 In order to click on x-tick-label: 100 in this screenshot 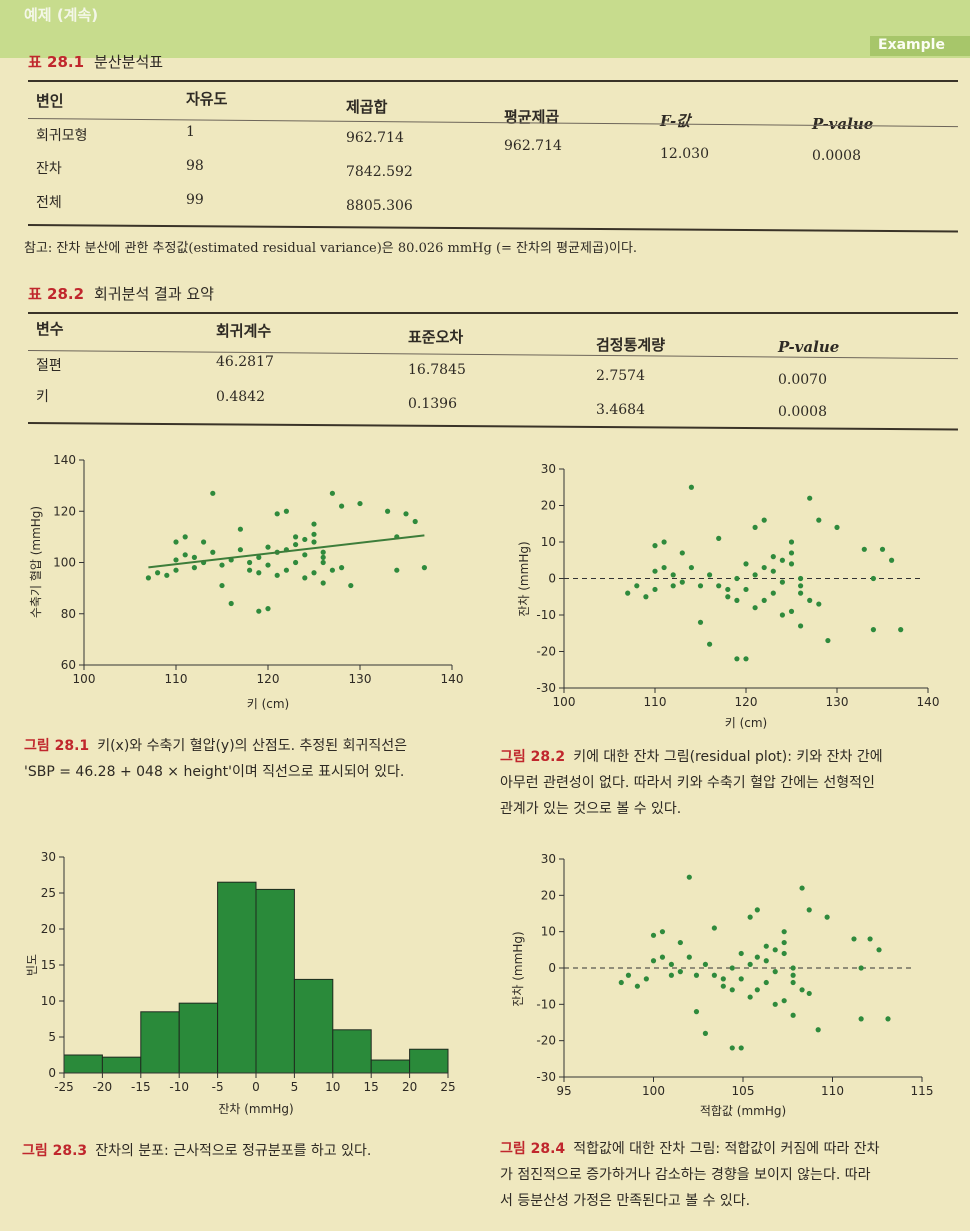, I will do `click(84, 679)`.